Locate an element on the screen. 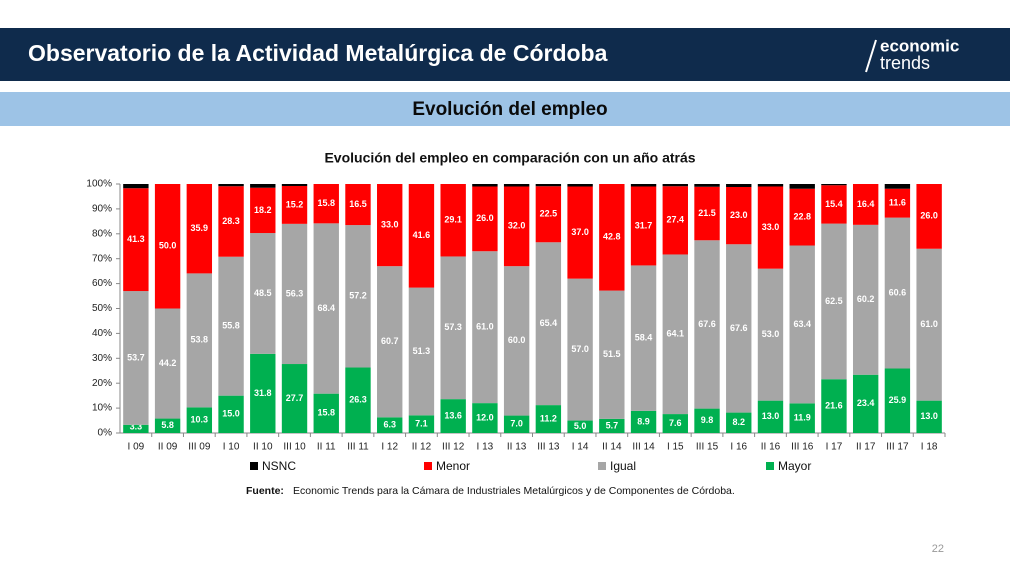 The image size is (1024, 576). data-label: 18.2 is located at coordinates (263, 210).